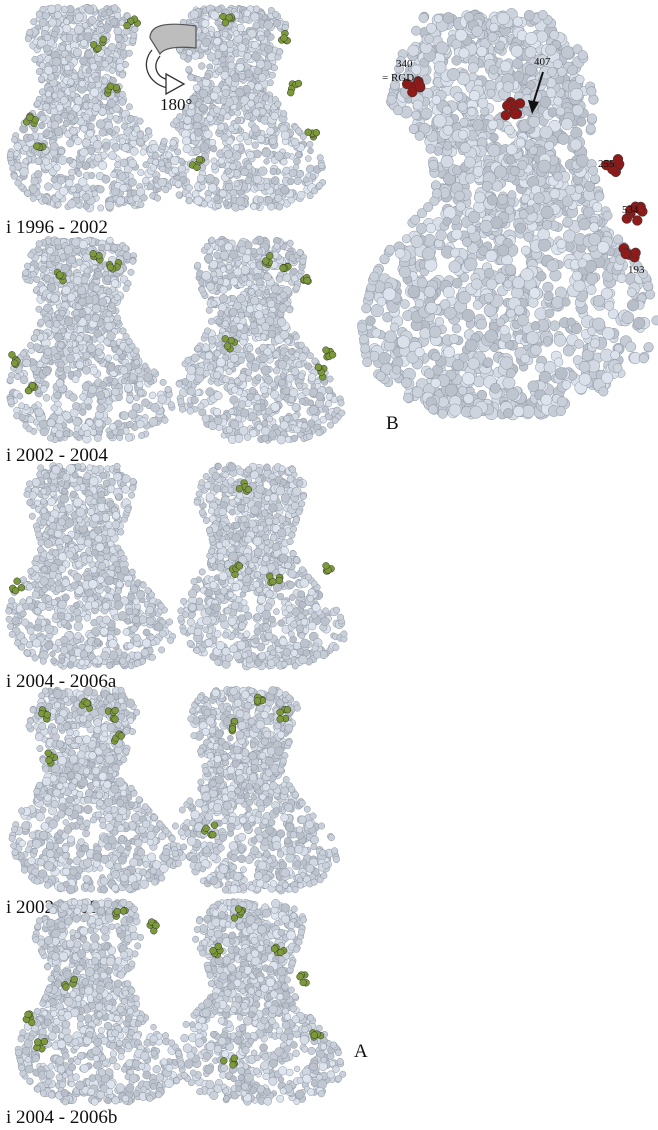 This screenshot has width=658, height=1130. What do you see at coordinates (260, 340) in the screenshot?
I see `protein-back-view-row2` at bounding box center [260, 340].